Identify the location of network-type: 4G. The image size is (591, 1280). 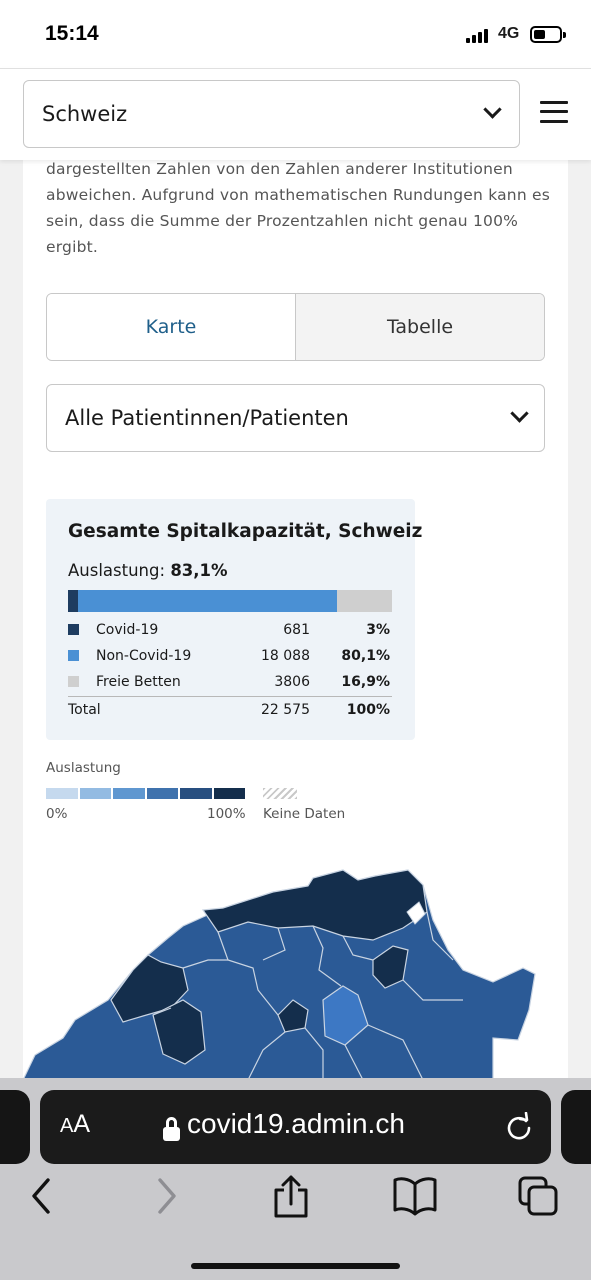
(509, 33).